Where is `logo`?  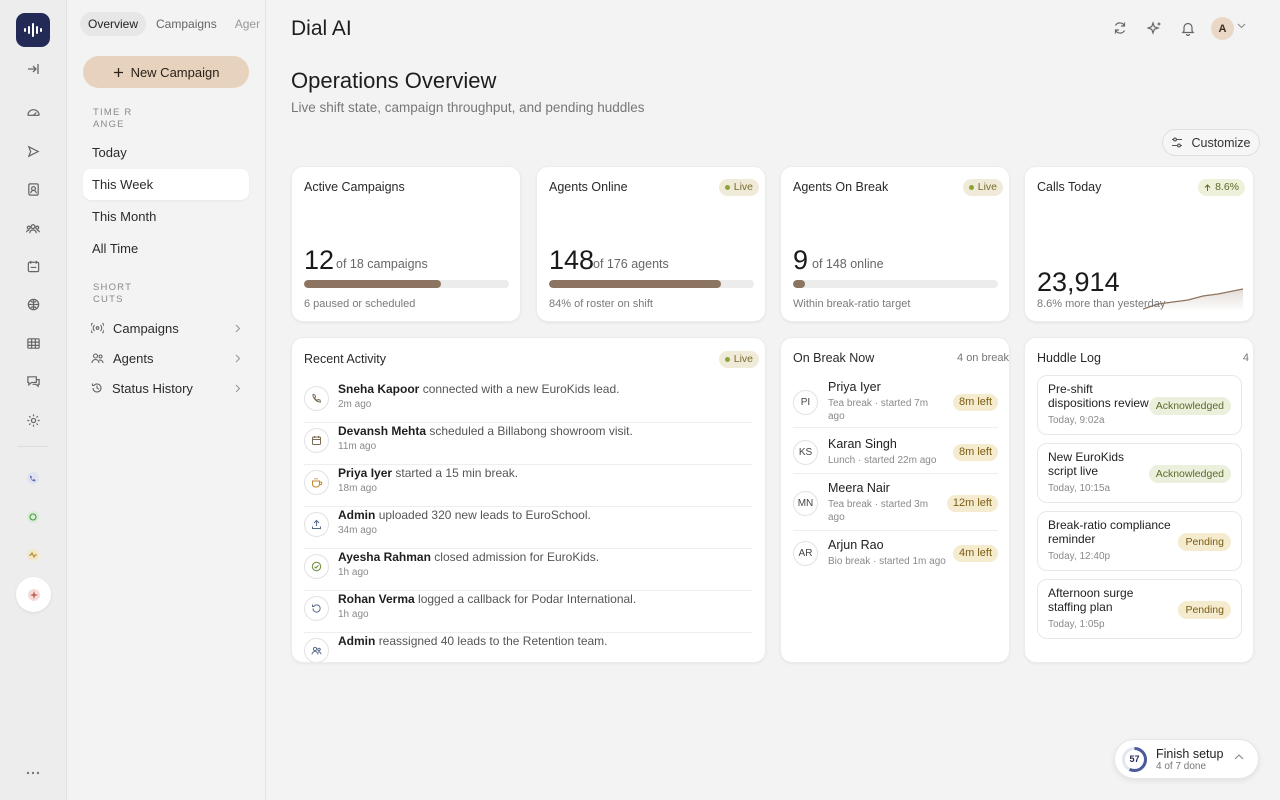 logo is located at coordinates (33, 30).